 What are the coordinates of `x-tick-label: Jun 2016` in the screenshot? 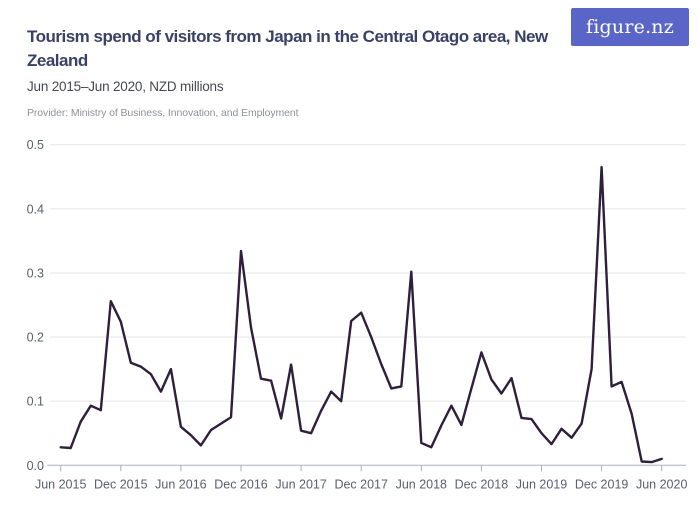 It's located at (180, 484).